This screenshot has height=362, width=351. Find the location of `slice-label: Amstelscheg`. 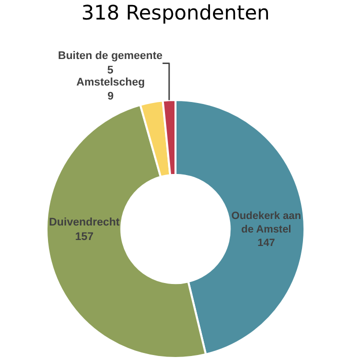

slice-label: Amstelscheg is located at coordinates (110, 82).